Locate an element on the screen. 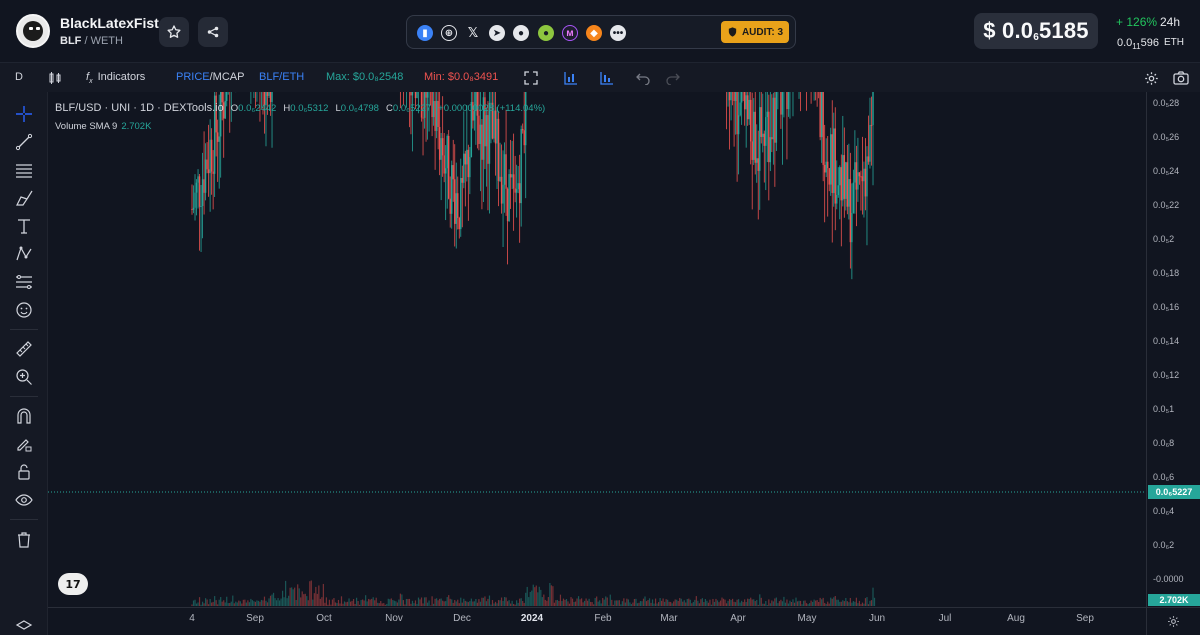 This screenshot has height=635, width=1200. pair-toggle: BLF/ETH is located at coordinates (282, 77).